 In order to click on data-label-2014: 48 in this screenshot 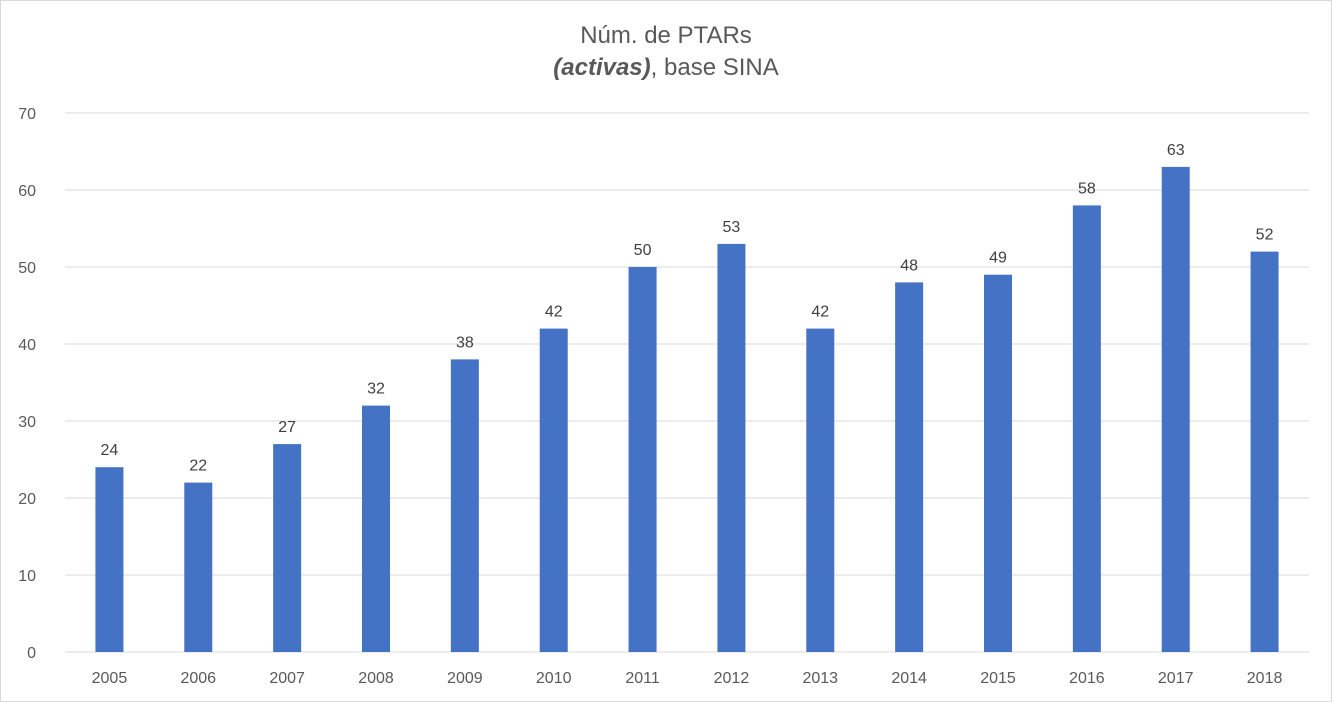, I will do `click(909, 265)`.